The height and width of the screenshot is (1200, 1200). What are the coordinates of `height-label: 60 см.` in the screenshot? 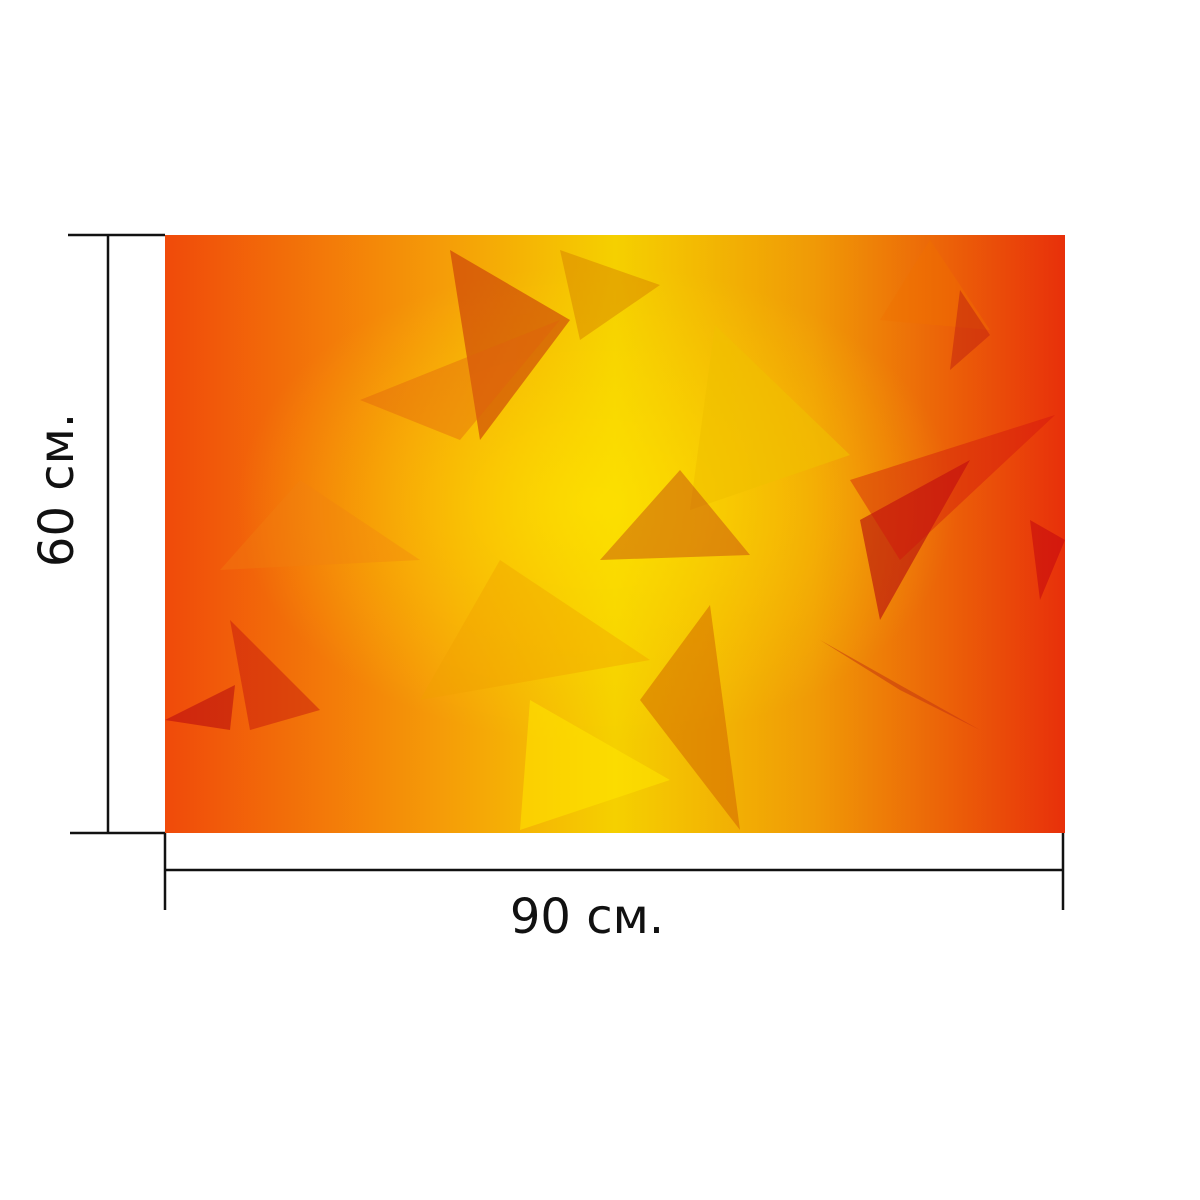 It's located at (57, 490).